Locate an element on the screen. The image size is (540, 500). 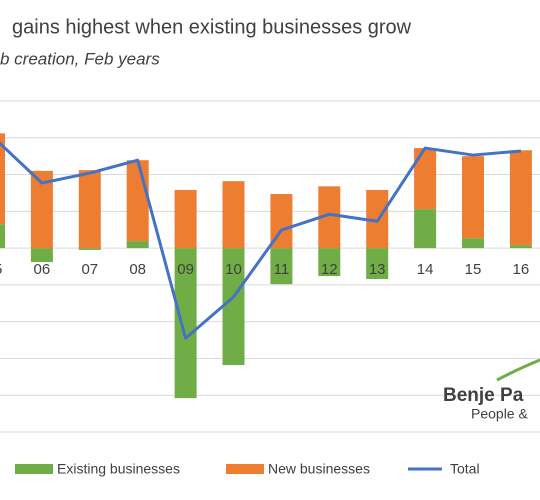
logo-name: Benje Pa is located at coordinates (483, 395).